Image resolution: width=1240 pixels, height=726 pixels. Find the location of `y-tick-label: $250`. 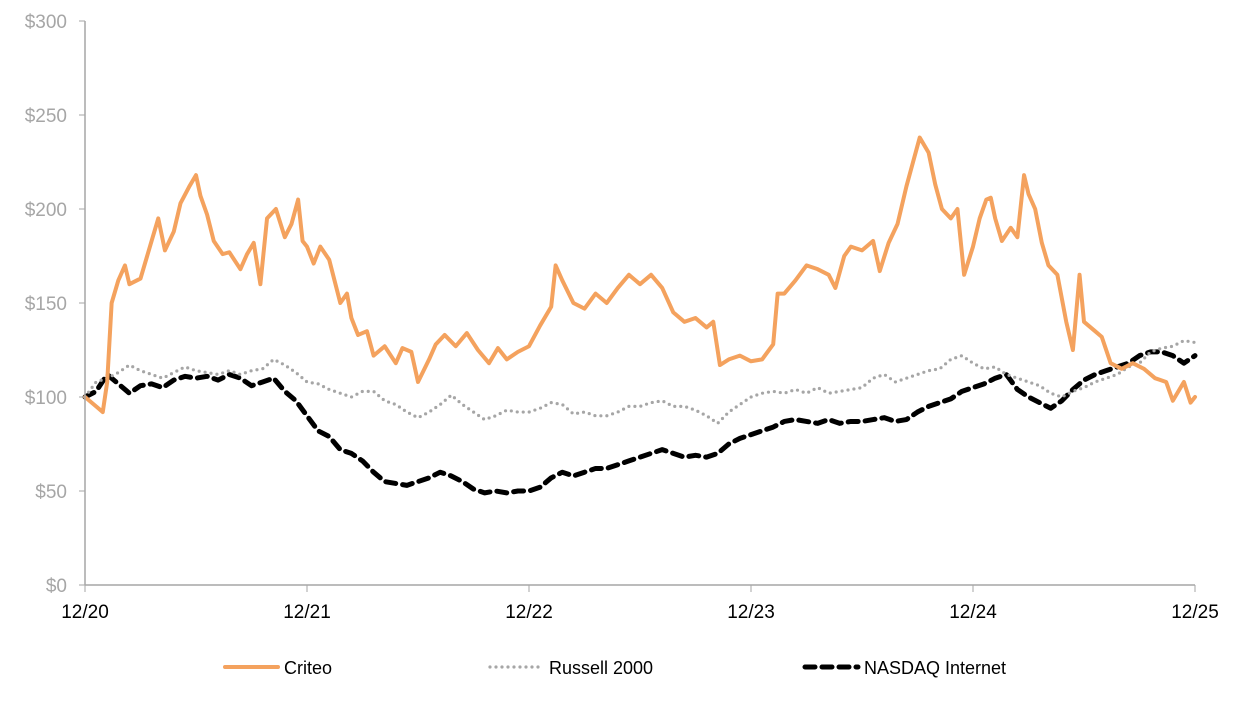

y-tick-label: $250 is located at coordinates (46, 116).